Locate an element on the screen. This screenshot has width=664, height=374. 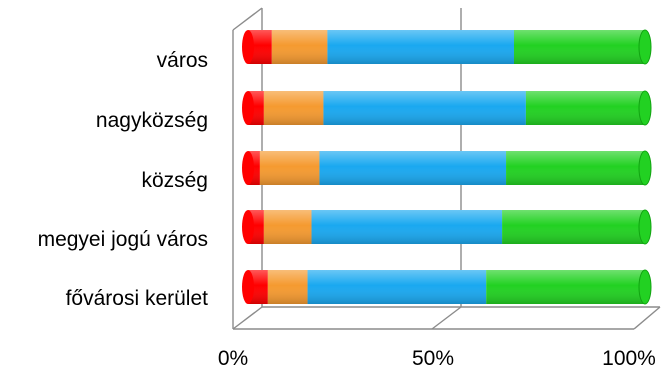
x-tick-label: 50% is located at coordinates (433, 358).